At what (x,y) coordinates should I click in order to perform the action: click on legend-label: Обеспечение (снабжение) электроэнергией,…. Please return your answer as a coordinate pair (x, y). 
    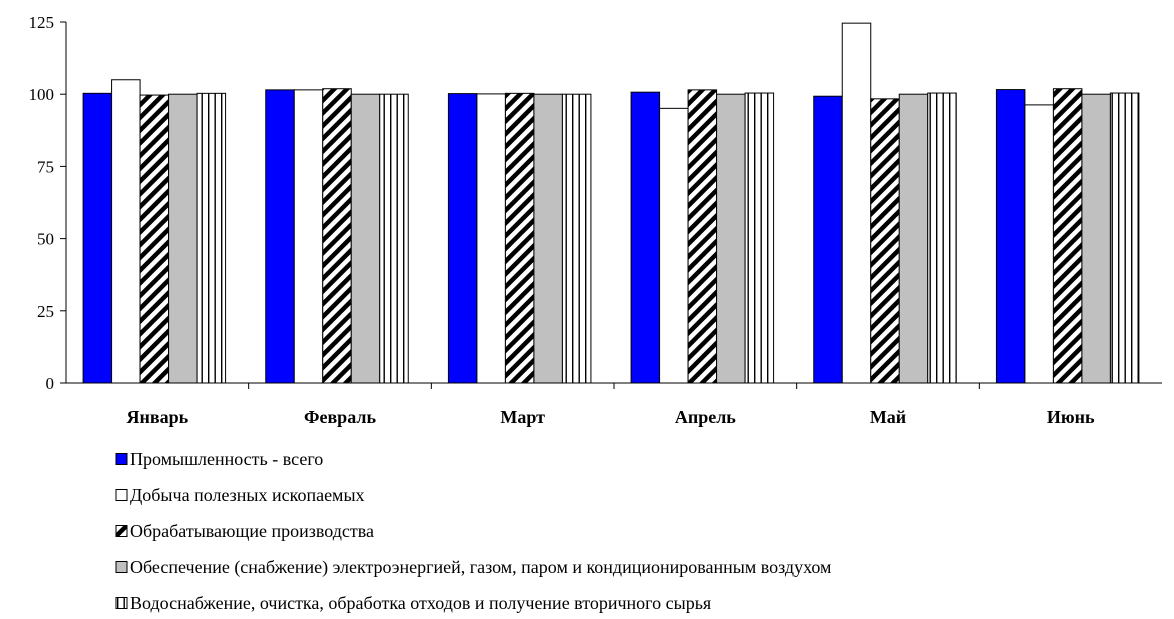
    Looking at the image, I should click on (480, 567).